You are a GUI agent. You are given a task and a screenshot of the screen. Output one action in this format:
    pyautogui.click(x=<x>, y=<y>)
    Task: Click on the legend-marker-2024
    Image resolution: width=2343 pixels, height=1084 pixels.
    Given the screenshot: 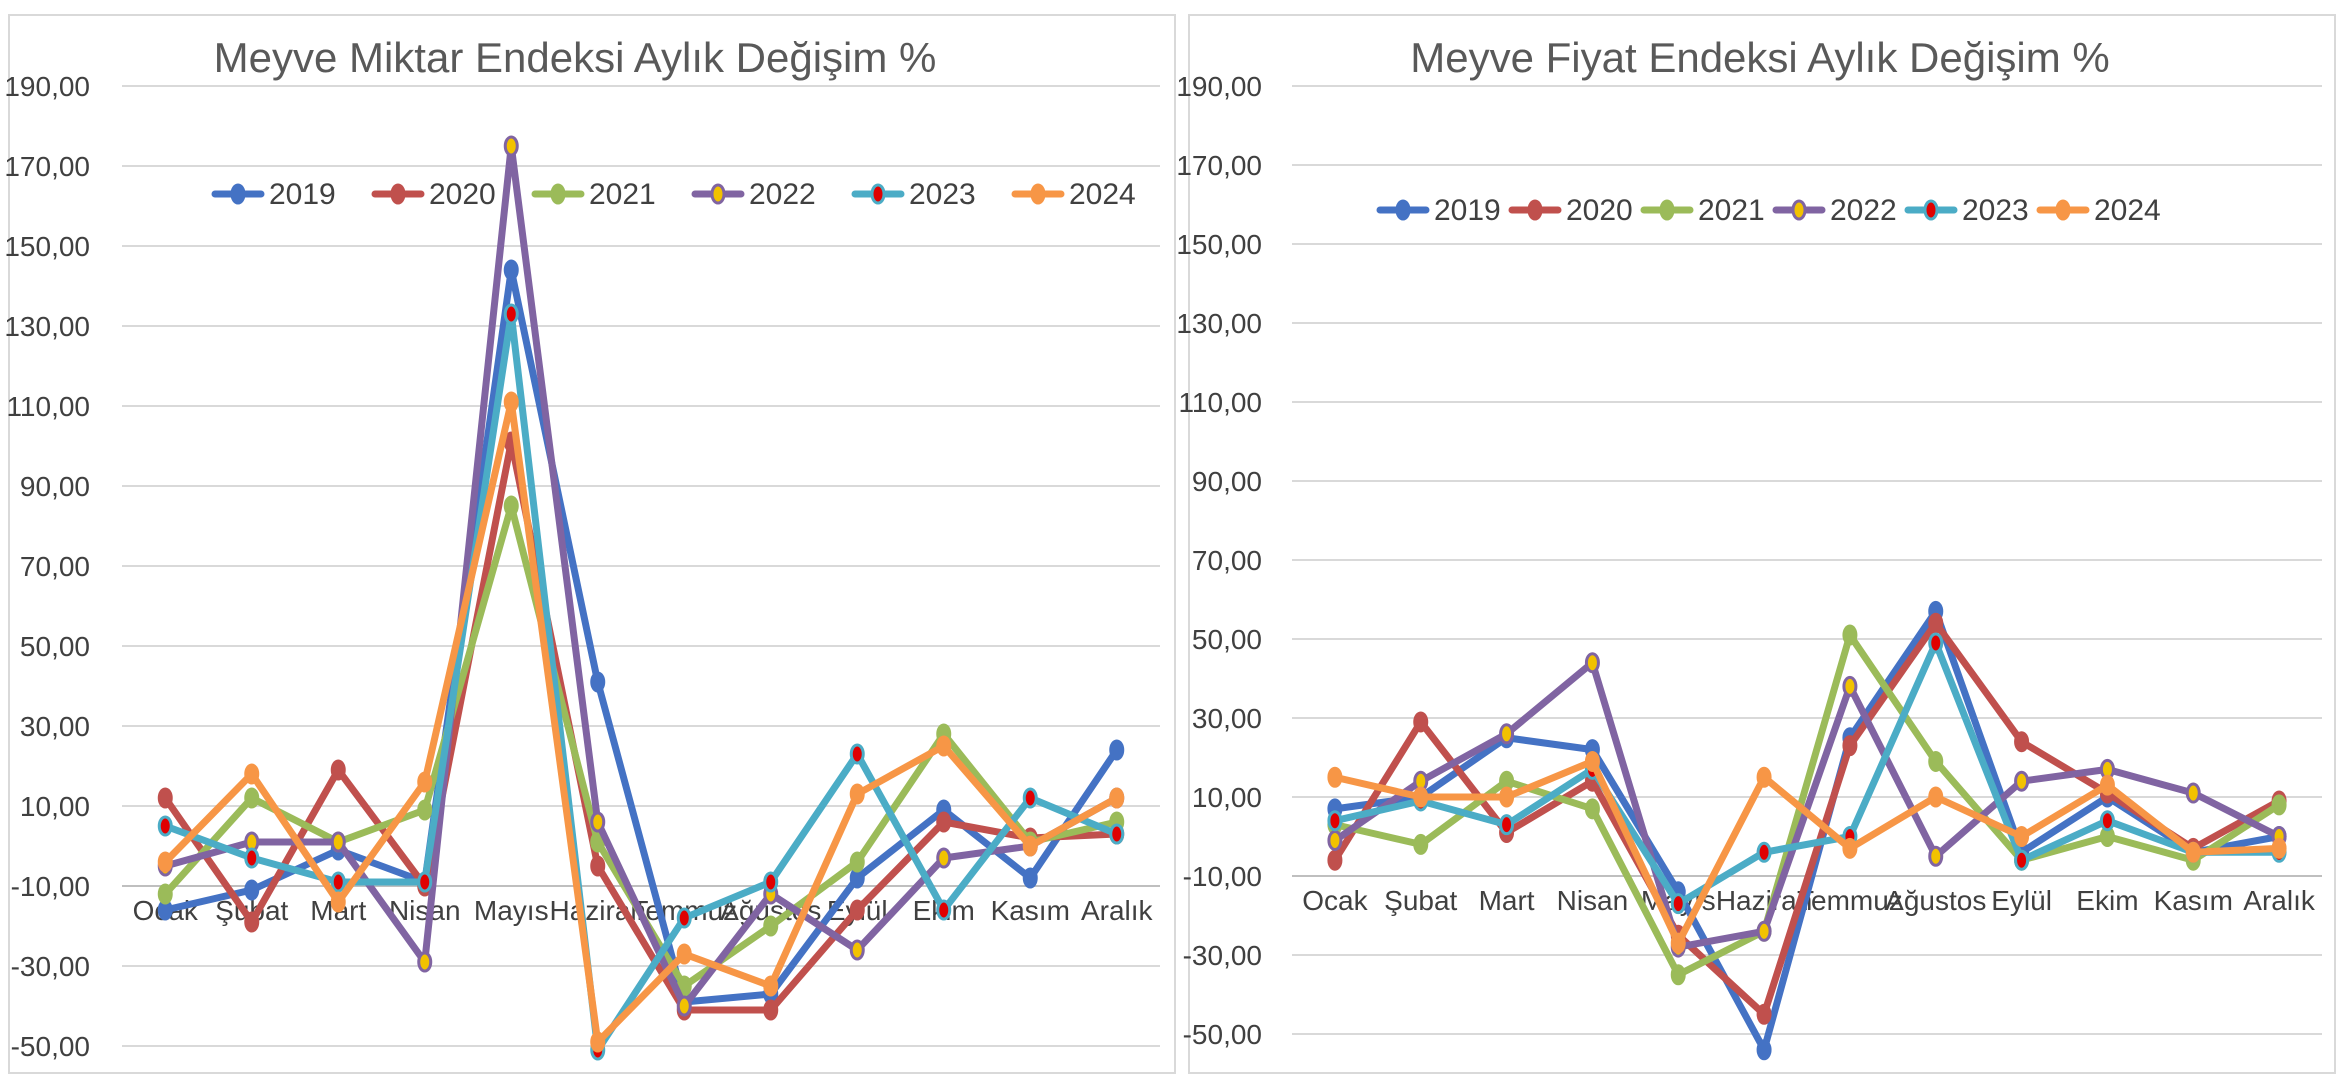 What is the action you would take?
    pyautogui.click(x=2063, y=210)
    